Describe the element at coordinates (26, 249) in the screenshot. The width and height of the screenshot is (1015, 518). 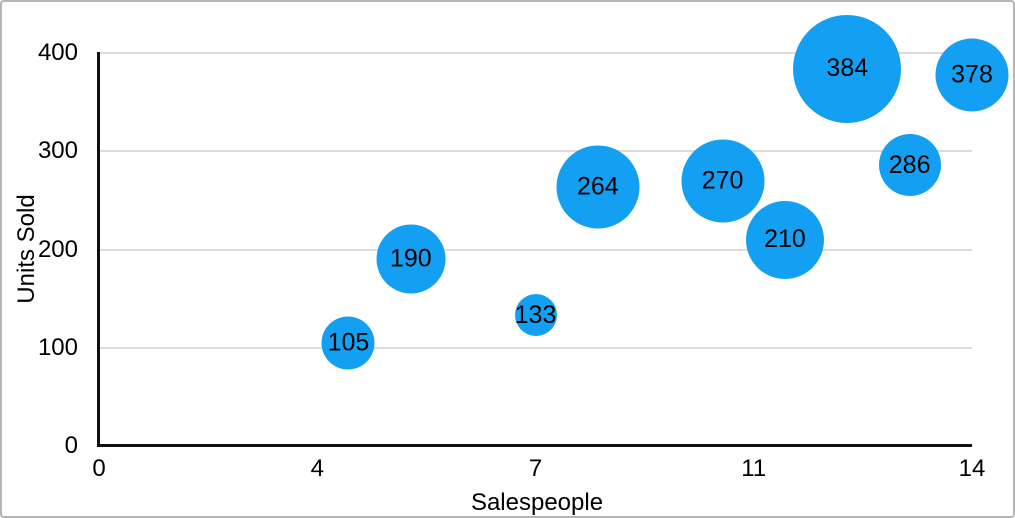
I see `y-axis-title: Units Sold` at that location.